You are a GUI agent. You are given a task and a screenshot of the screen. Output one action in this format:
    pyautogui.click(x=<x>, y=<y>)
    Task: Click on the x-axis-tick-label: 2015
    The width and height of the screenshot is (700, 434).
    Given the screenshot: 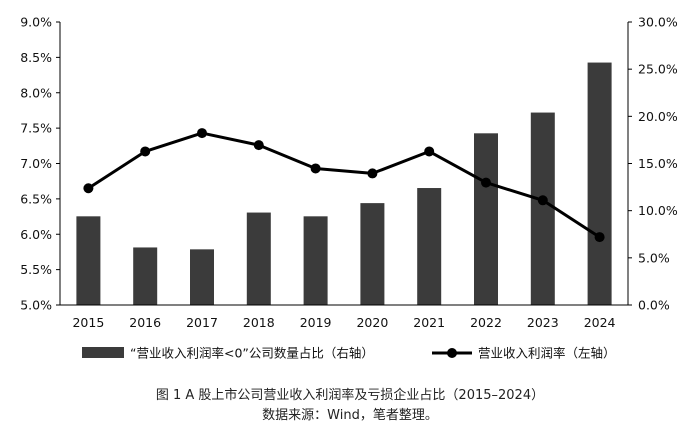 What is the action you would take?
    pyautogui.click(x=88, y=322)
    